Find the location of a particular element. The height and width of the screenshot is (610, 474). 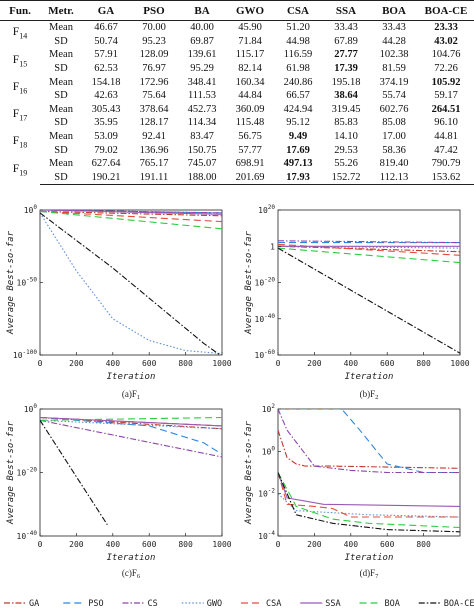

x-tick-label: 200 is located at coordinates (76, 544).